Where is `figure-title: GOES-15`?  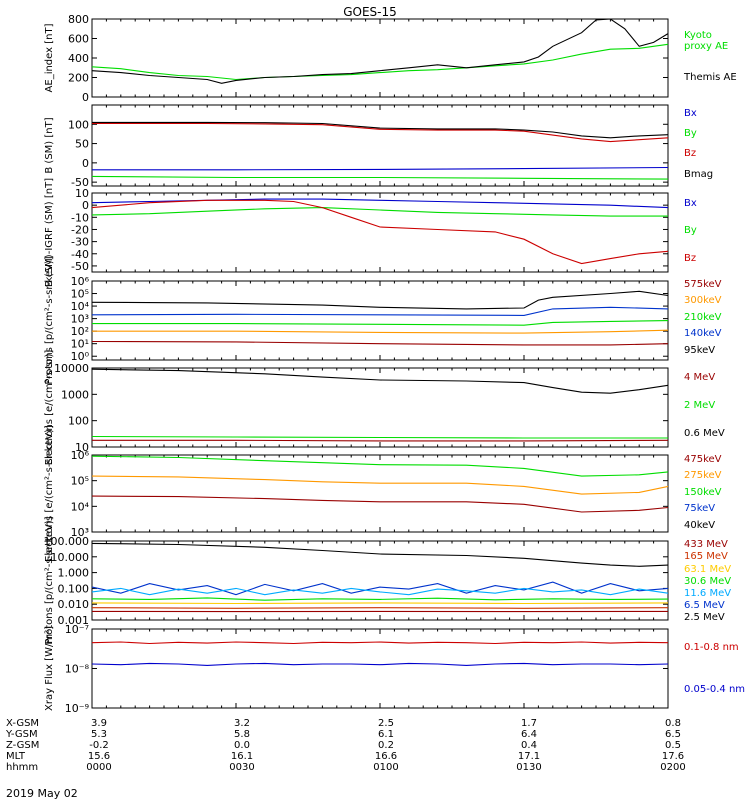
figure-title: GOES-15 is located at coordinates (370, 12).